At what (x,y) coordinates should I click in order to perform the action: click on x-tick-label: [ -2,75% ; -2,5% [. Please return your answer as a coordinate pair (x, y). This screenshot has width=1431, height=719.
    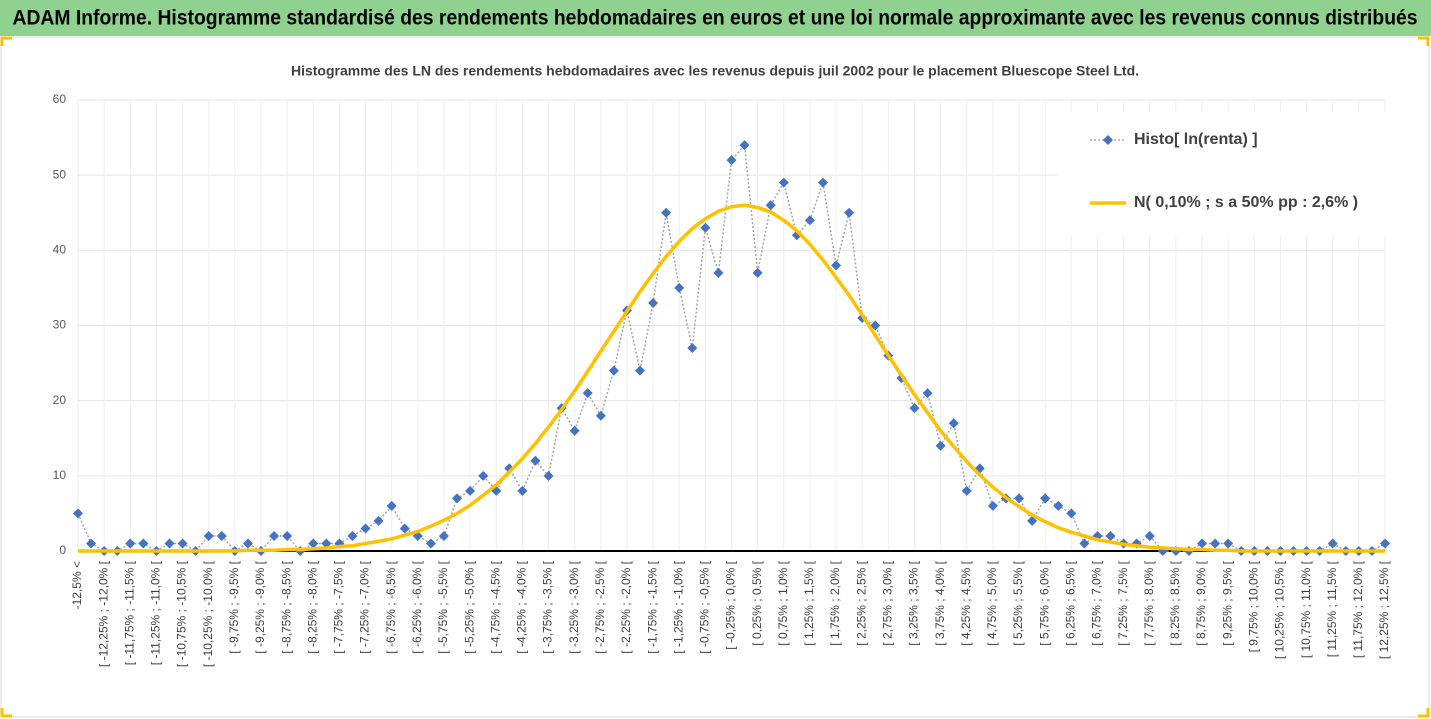
    Looking at the image, I should click on (600, 606).